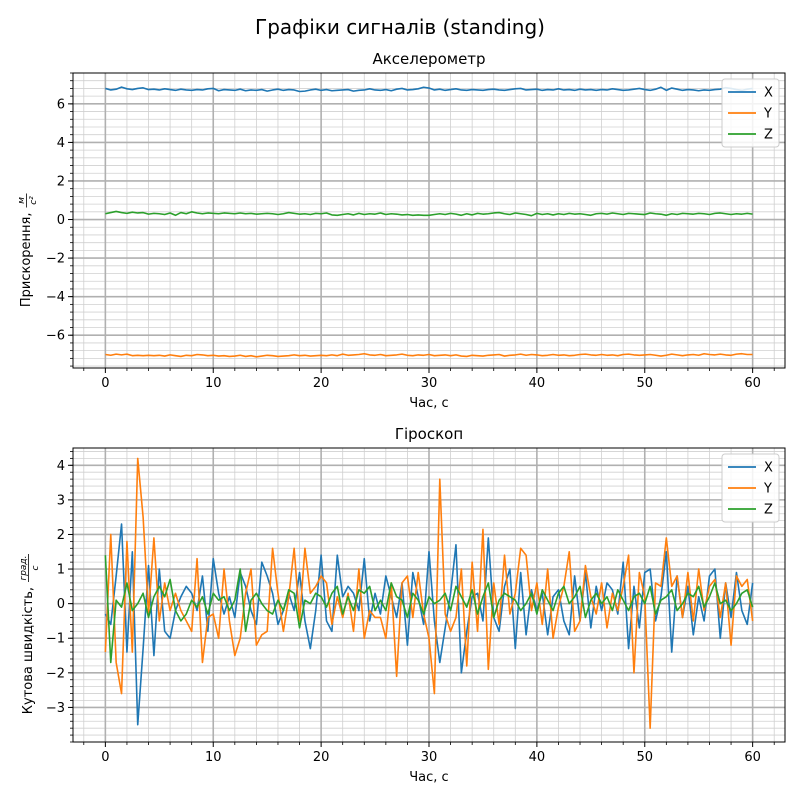 This screenshot has height=800, width=800. Describe the element at coordinates (36, 567) in the screenshot. I see `y-unit-denominator: с` at that location.